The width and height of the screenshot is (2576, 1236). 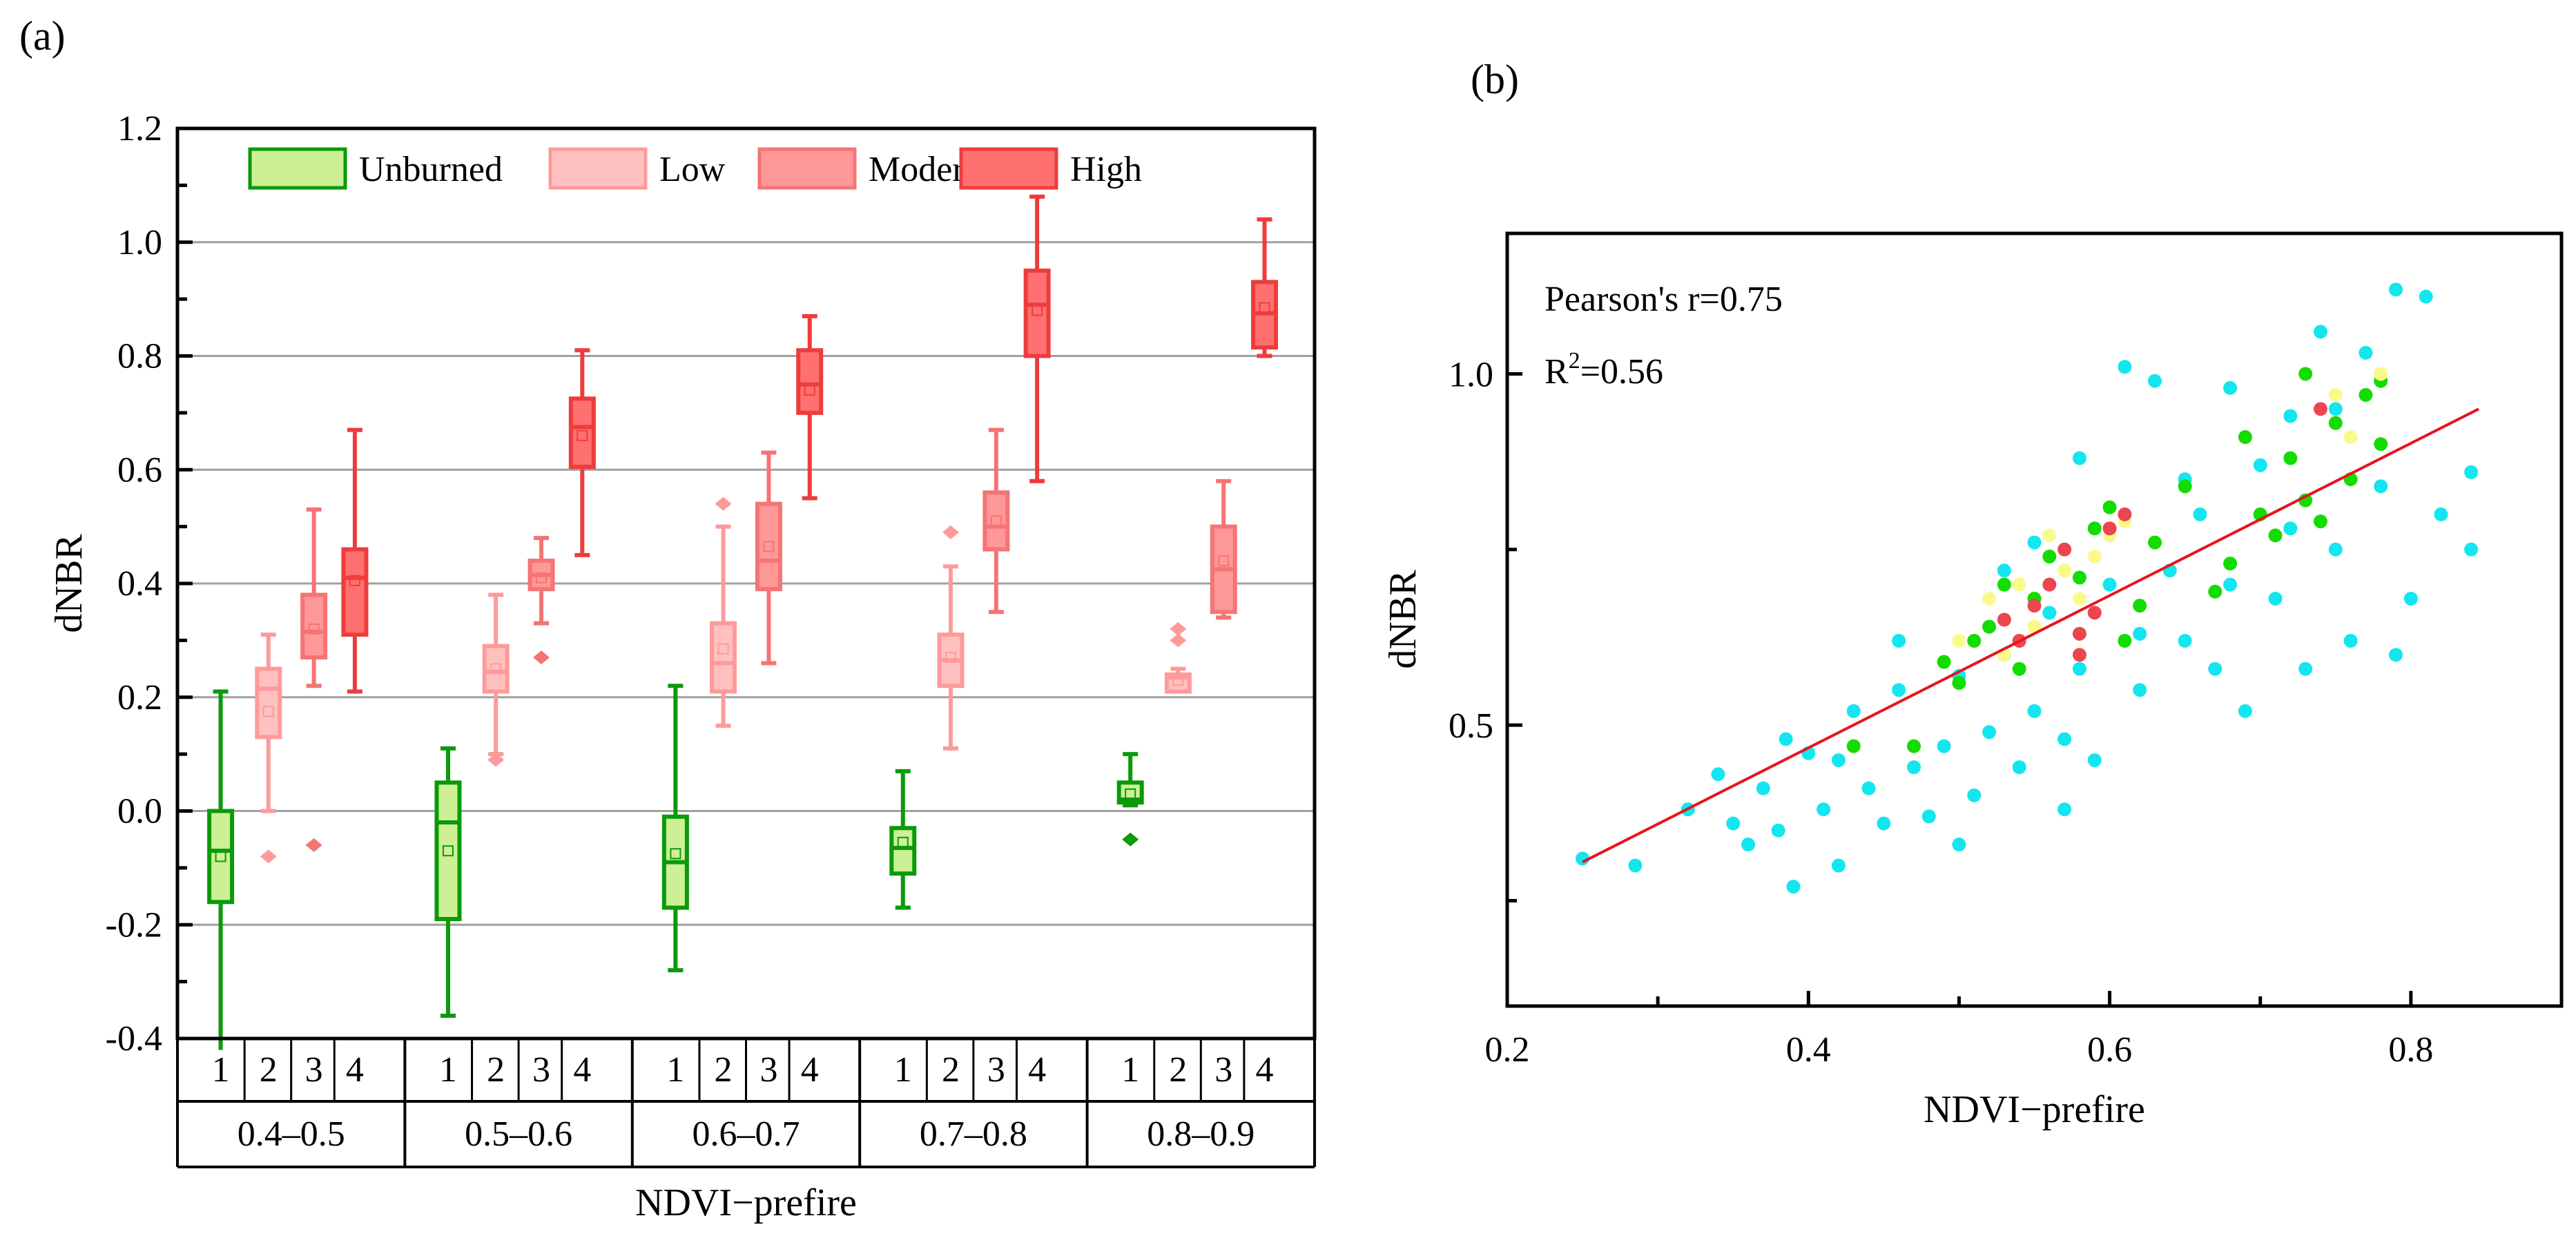 What do you see at coordinates (1201, 1134) in the screenshot?
I see `group-label: 0.8–0.9` at bounding box center [1201, 1134].